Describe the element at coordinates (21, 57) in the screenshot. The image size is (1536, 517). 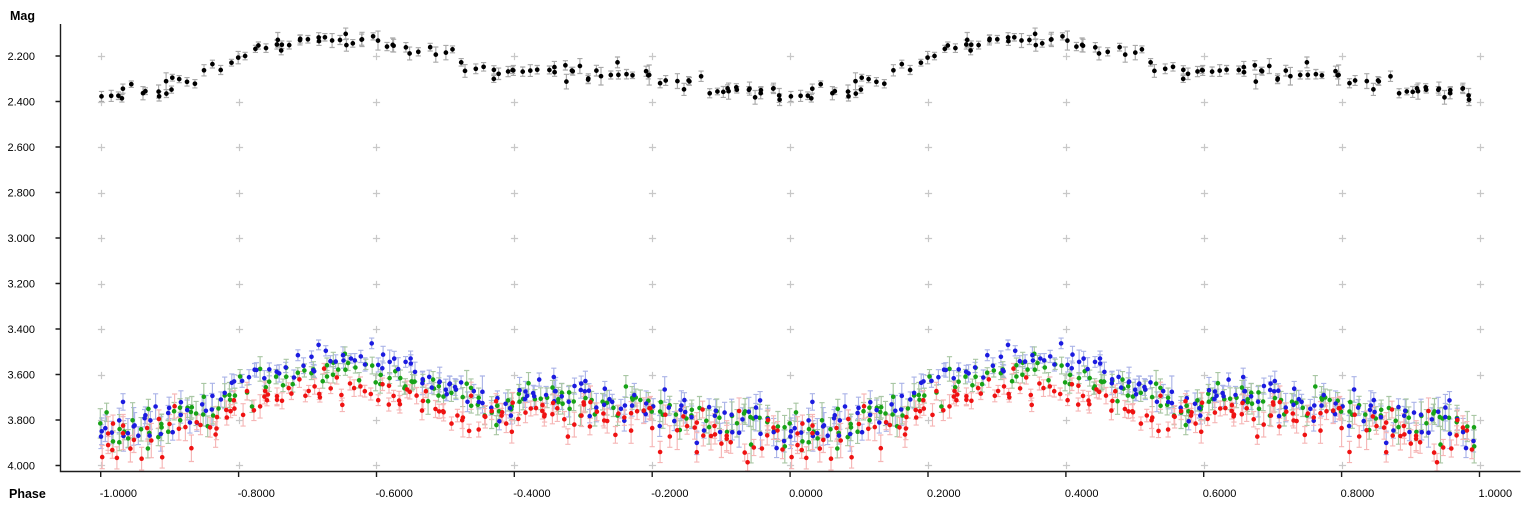
I see `svg-text: 2.200` at that location.